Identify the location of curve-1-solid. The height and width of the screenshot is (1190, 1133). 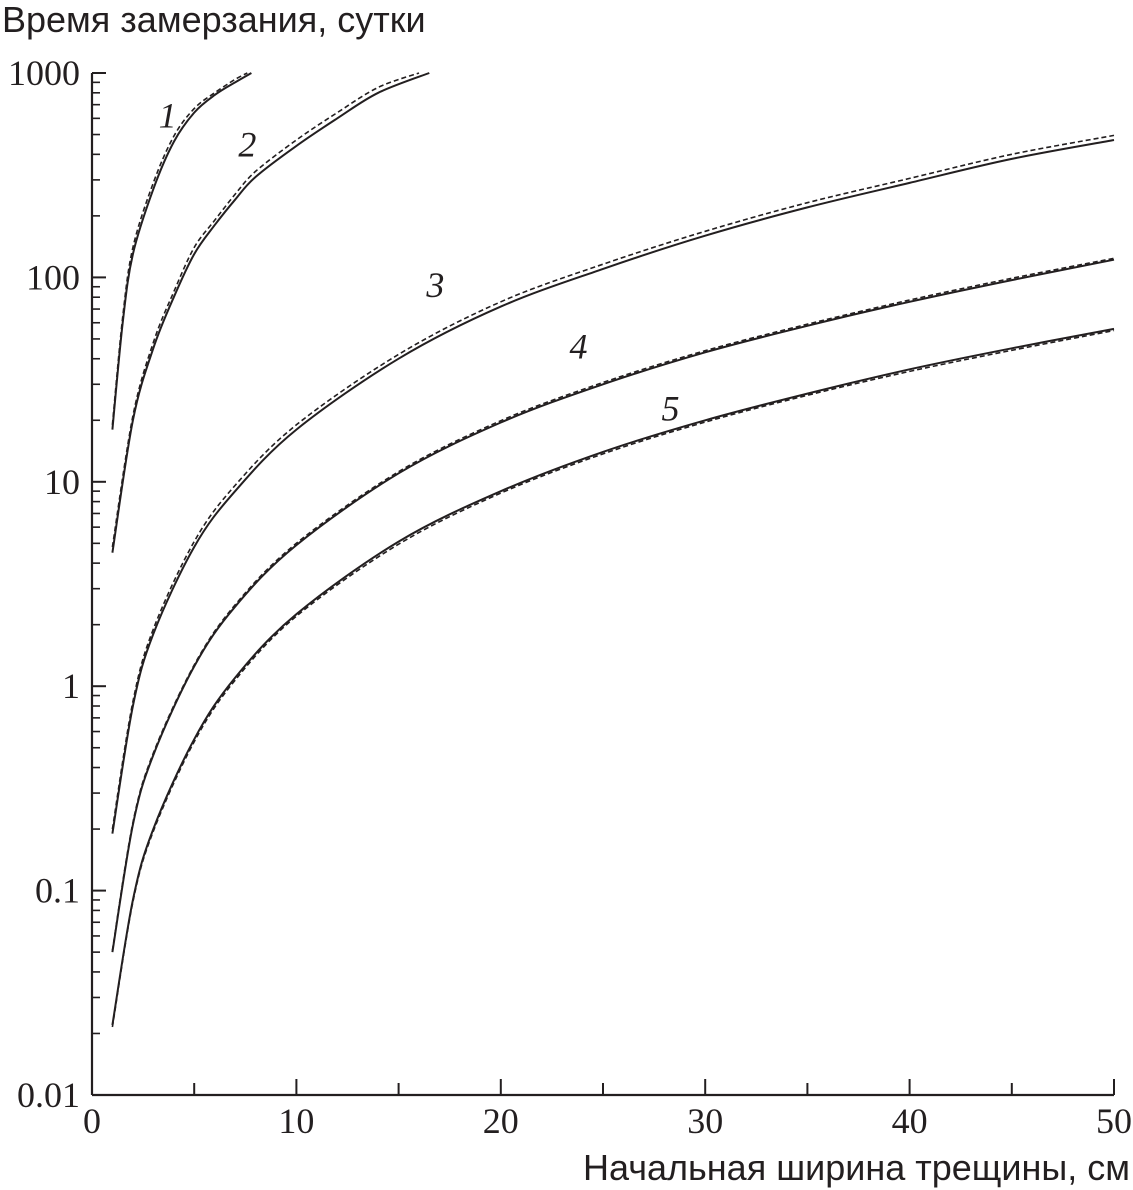
(181, 251).